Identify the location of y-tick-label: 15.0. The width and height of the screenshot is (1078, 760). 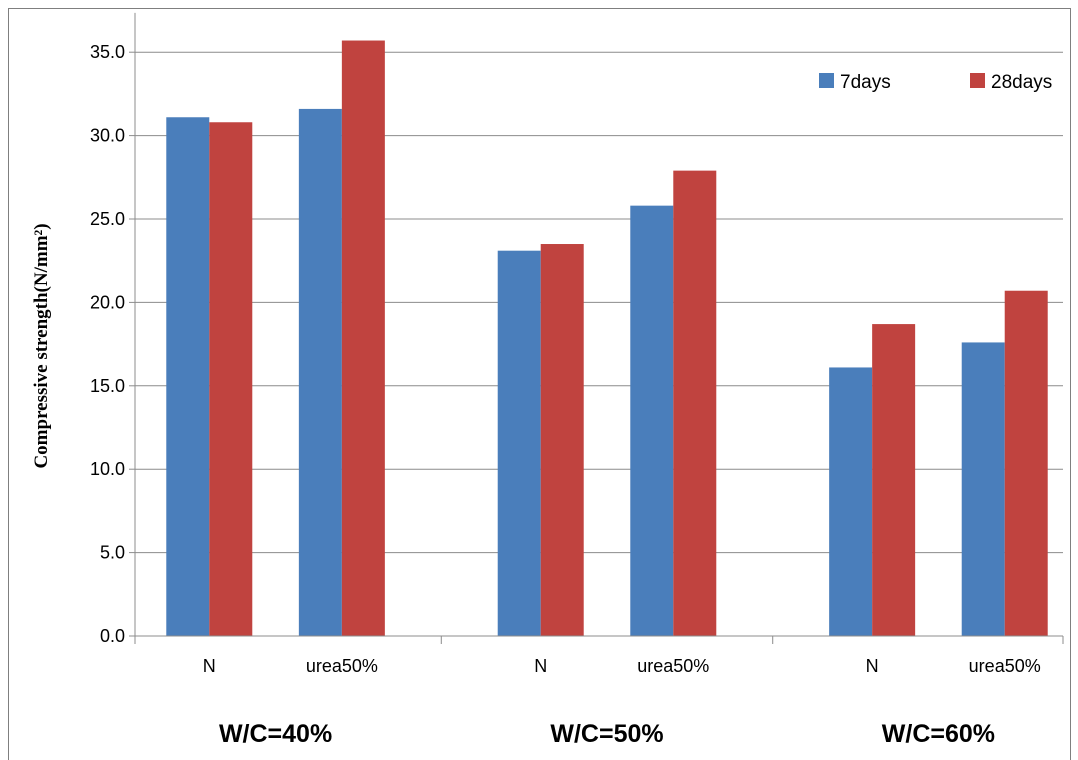
(107, 386).